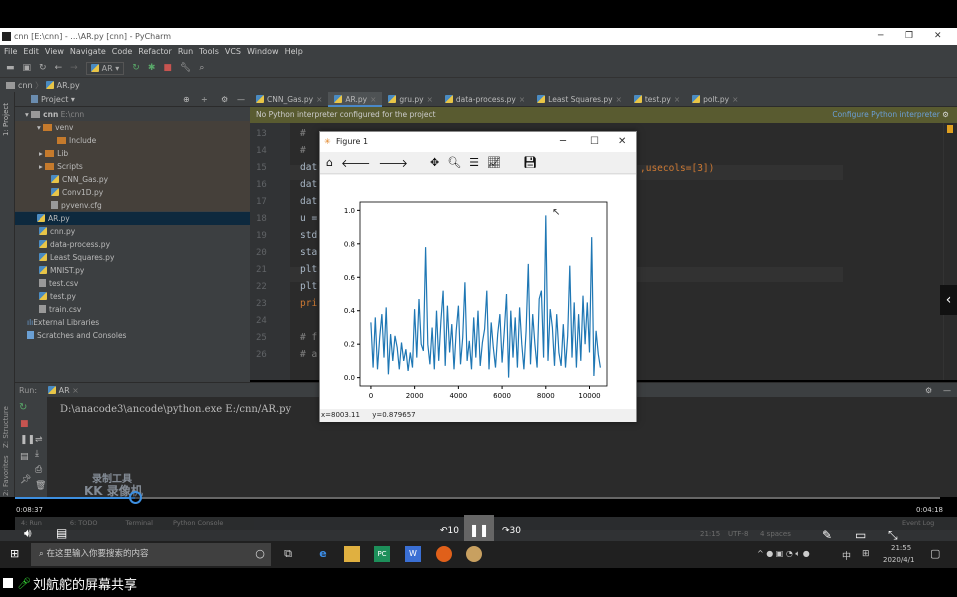 The image size is (957, 597). What do you see at coordinates (41, 486) in the screenshot?
I see `trash-icon: 🗑︎` at bounding box center [41, 486].